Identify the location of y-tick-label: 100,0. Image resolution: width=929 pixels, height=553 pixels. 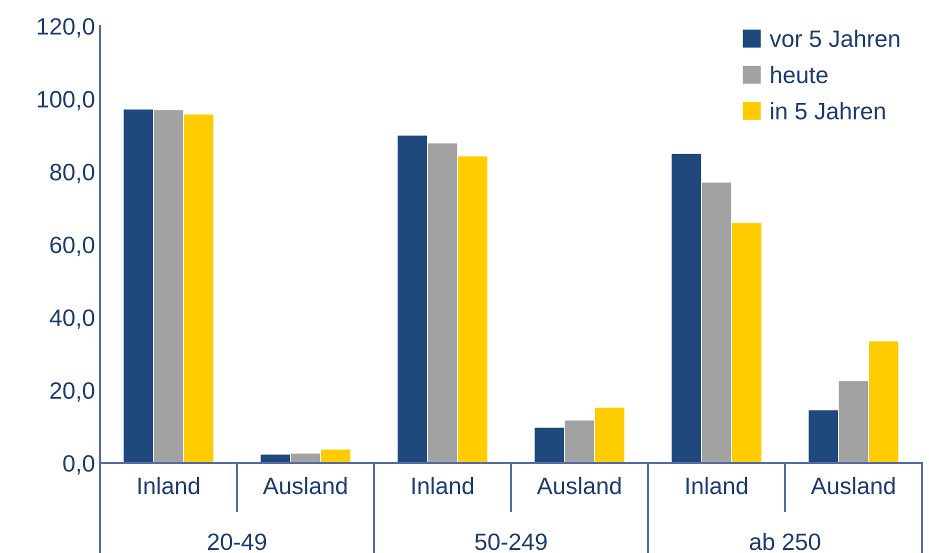
(66, 100).